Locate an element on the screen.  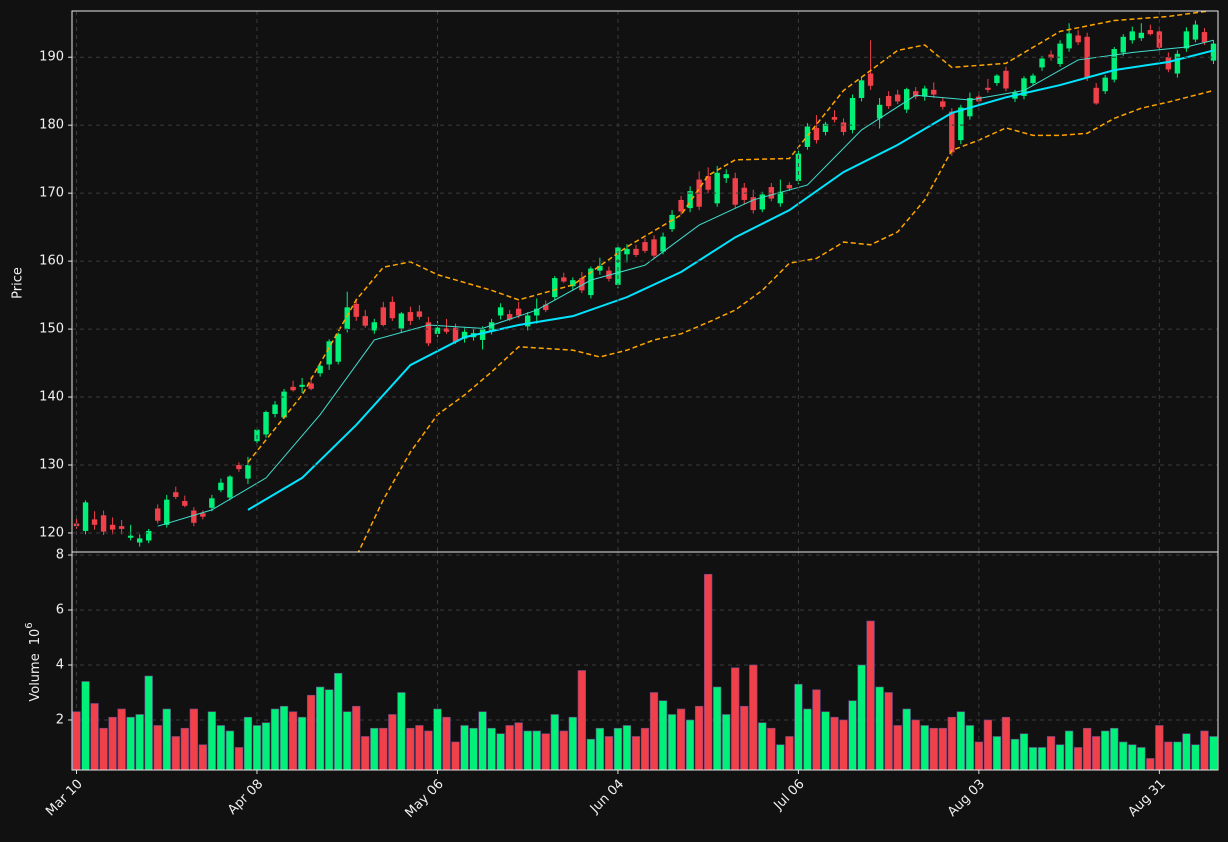
x-tick-label: Aug 31 is located at coordinates (1146, 798).